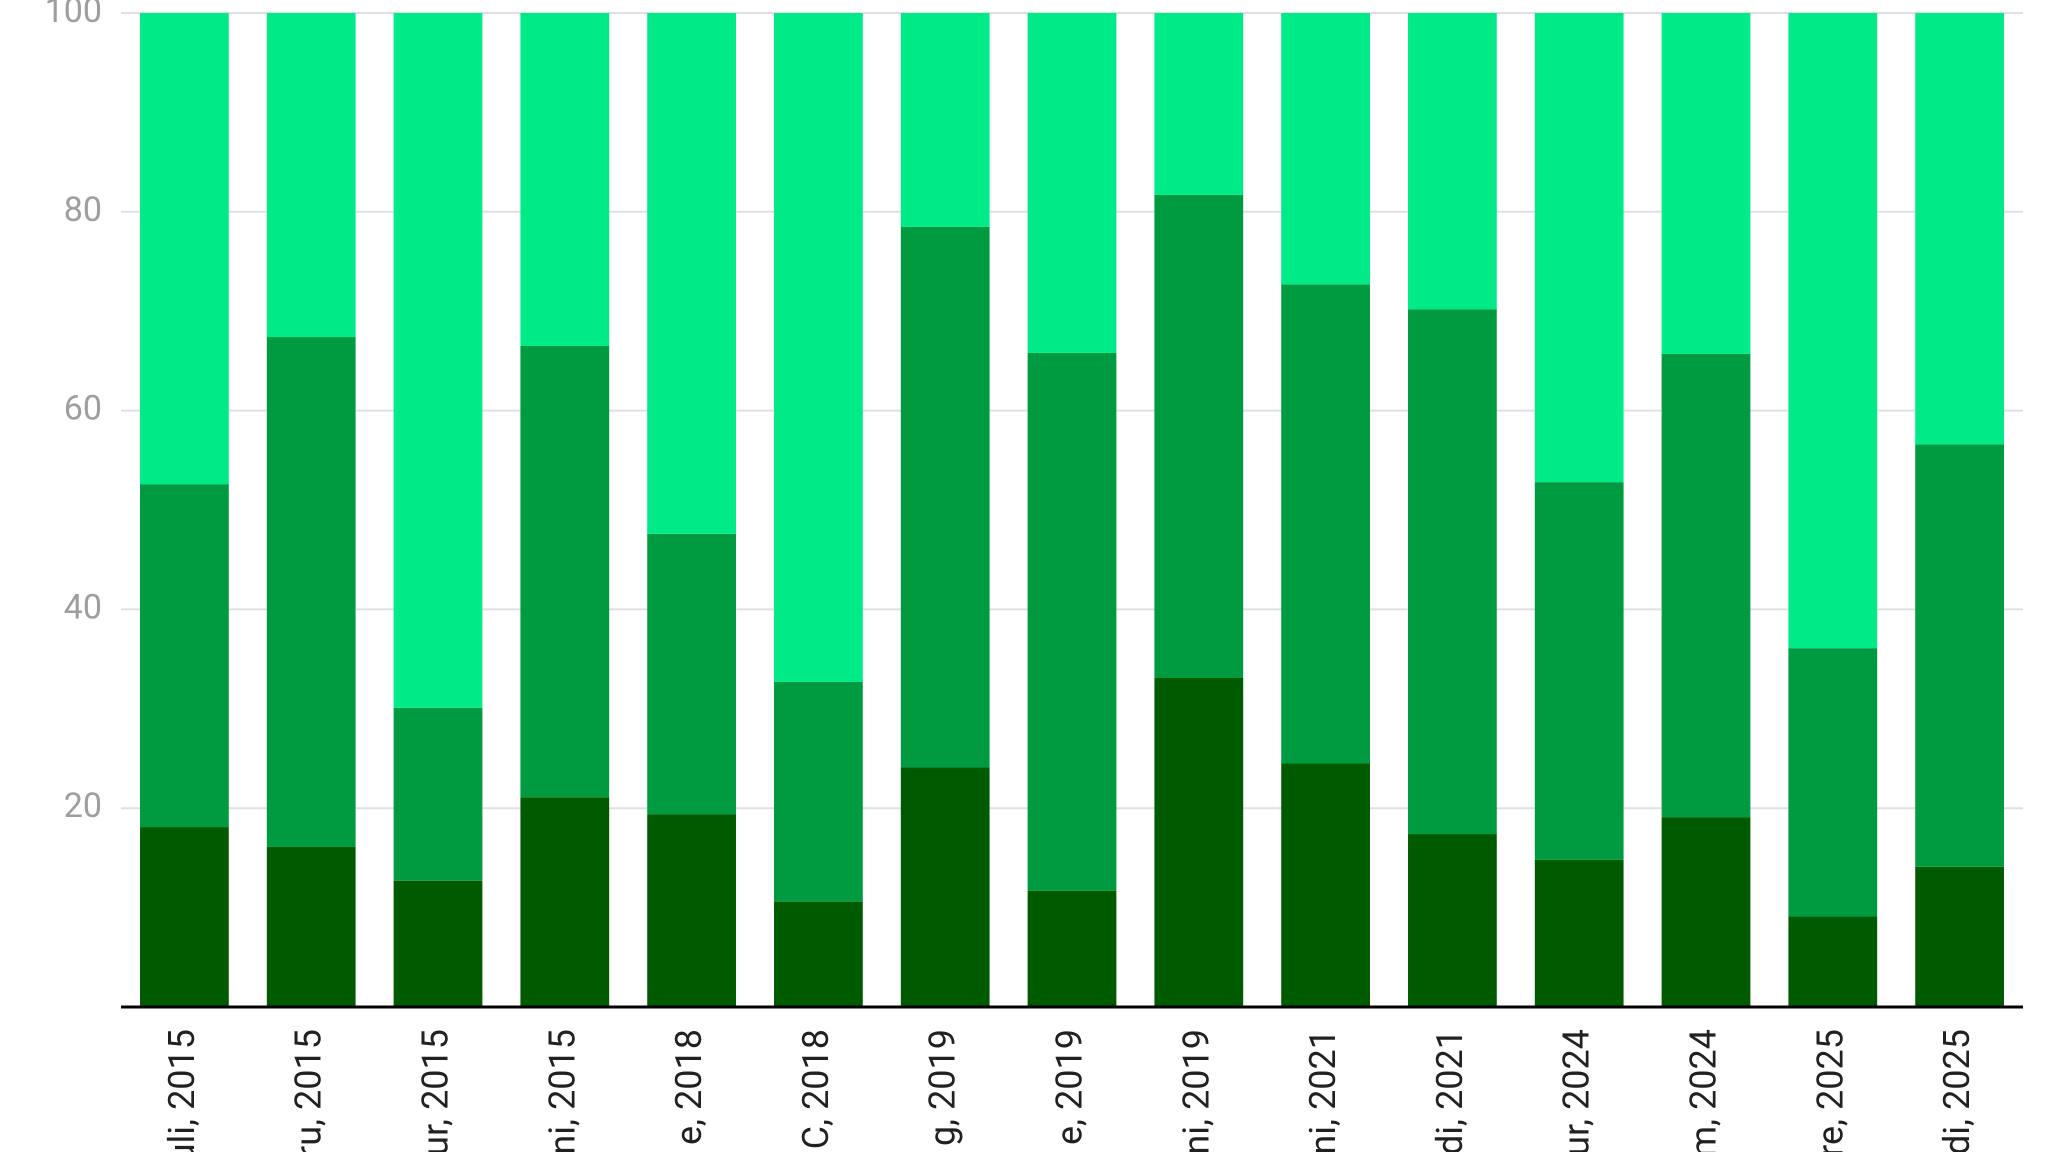 This screenshot has width=2048, height=1152. Describe the element at coordinates (182, 1090) in the screenshot. I see `x-tick-label: uli, 2015` at that location.